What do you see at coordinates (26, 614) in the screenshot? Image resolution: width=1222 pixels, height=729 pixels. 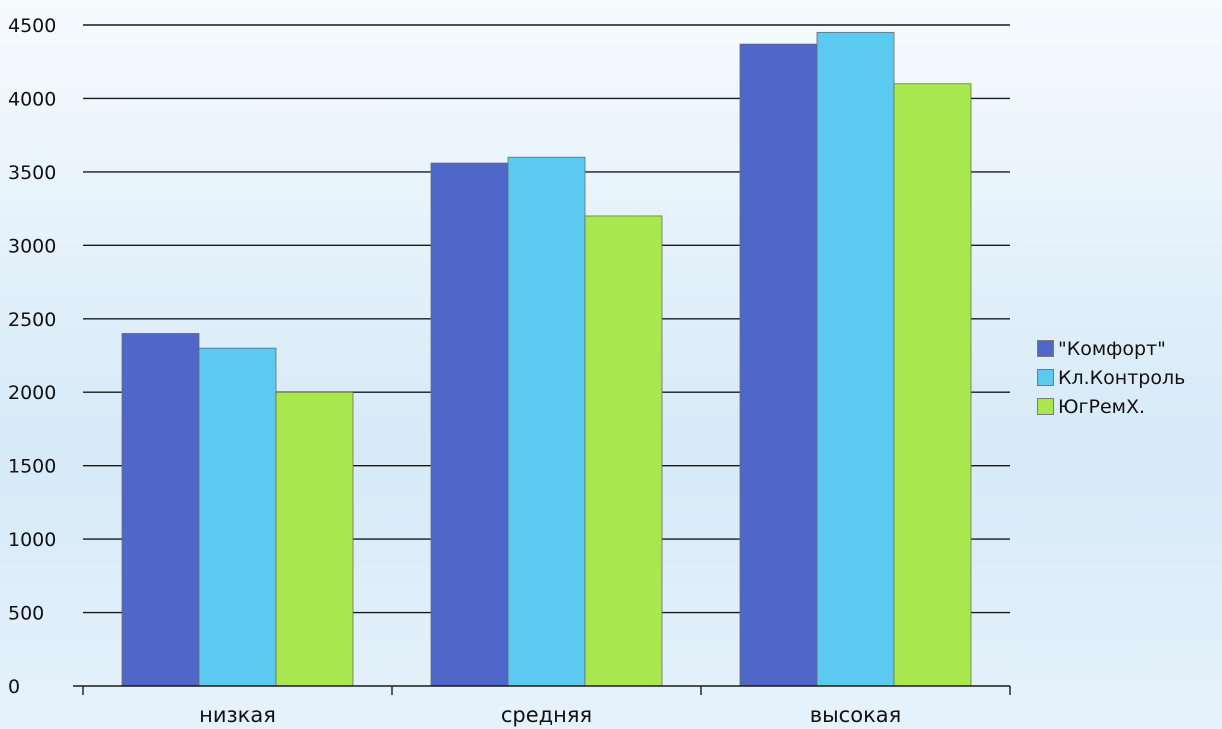 I see `y-tick-label: 500` at bounding box center [26, 614].